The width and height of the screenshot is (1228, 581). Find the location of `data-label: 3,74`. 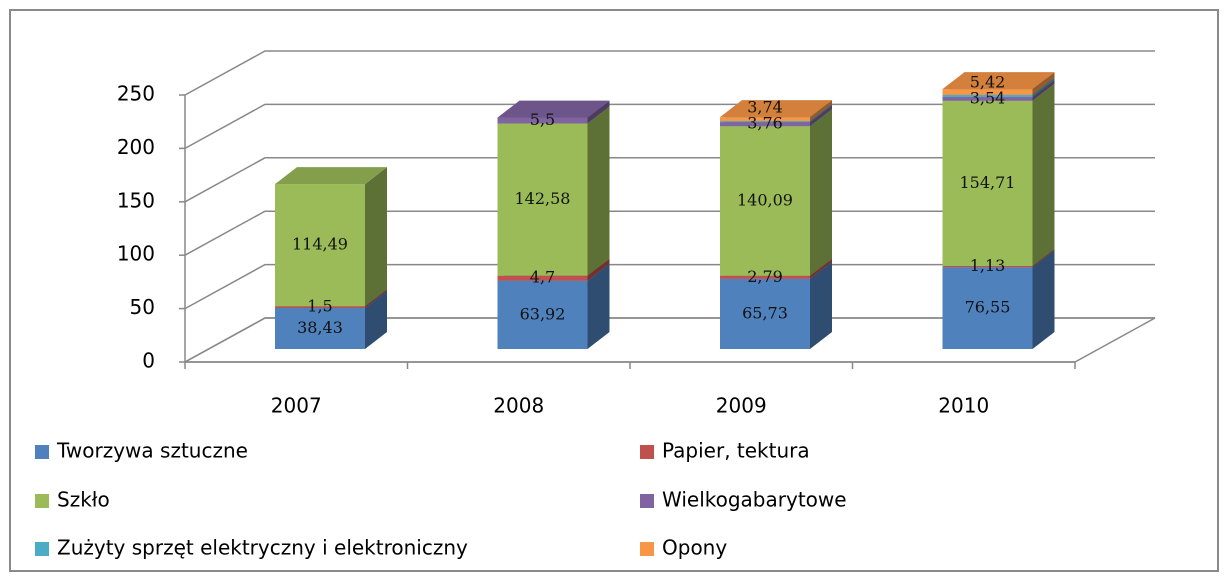

data-label: 3,74 is located at coordinates (765, 107).